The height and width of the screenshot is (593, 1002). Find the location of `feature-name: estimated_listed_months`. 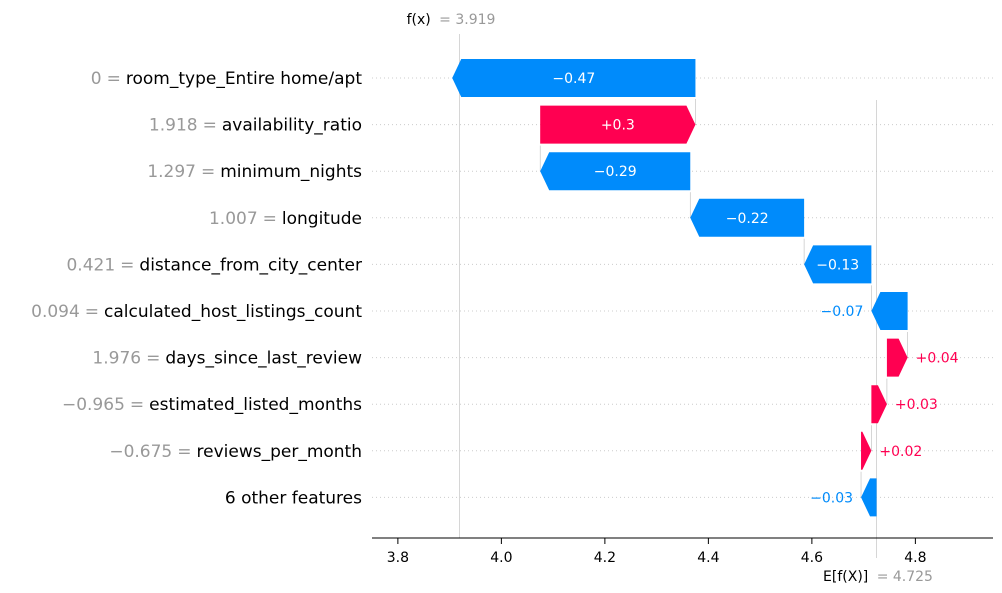

feature-name: estimated_listed_months is located at coordinates (255, 405).